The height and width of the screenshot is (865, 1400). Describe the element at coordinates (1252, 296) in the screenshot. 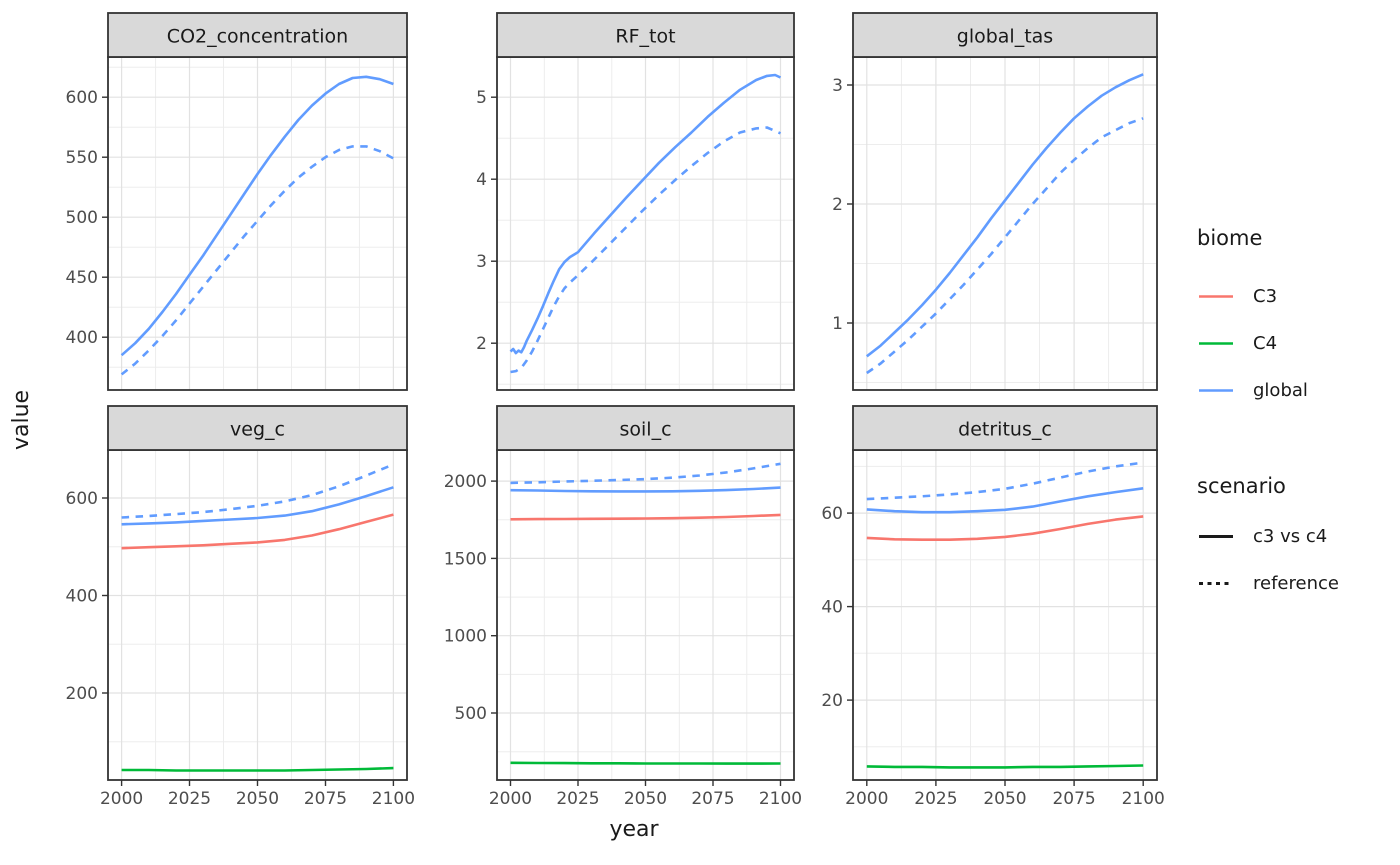

I see `legend-entry-c3: C3` at that location.